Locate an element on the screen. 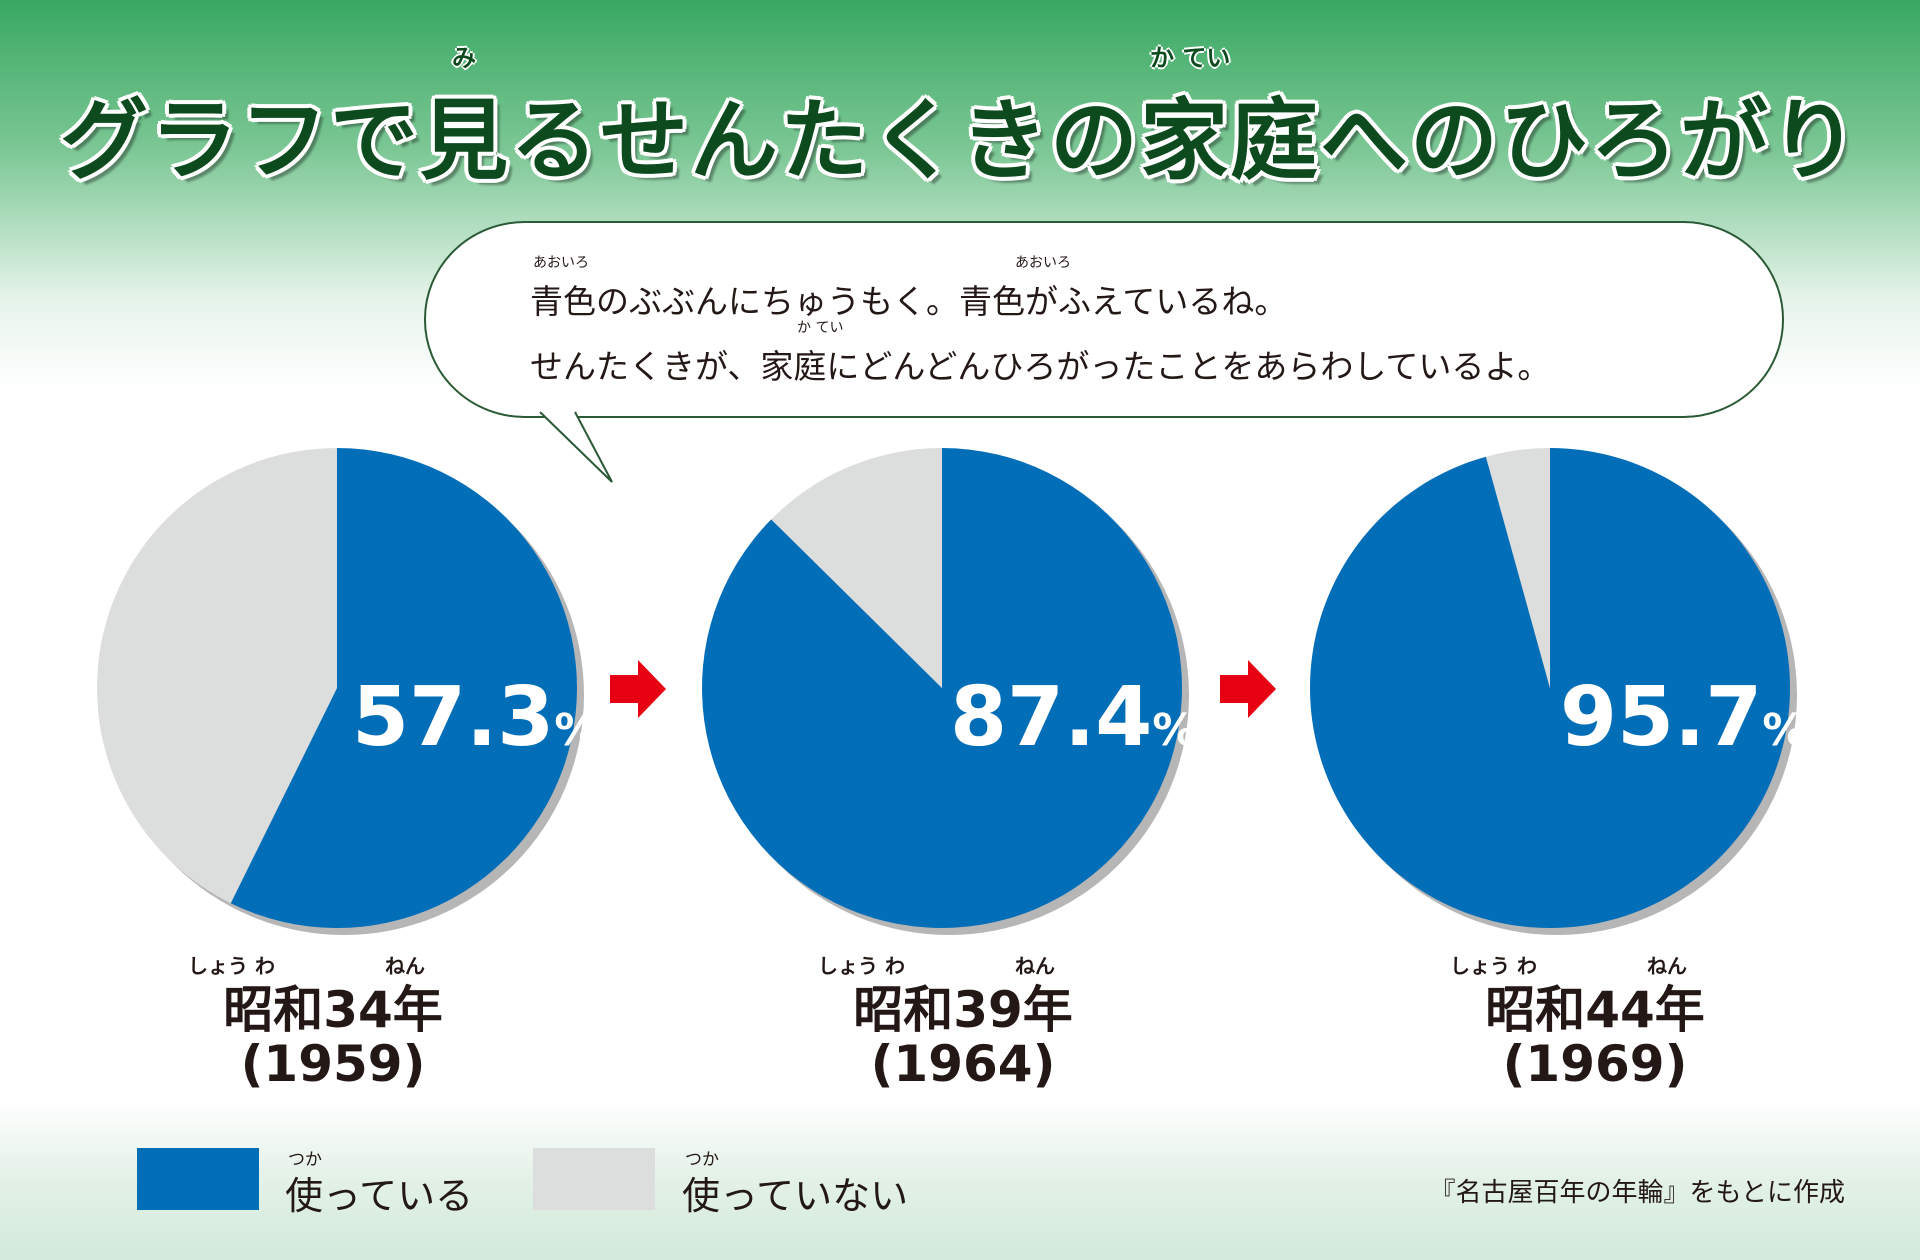  year-sub-1959: (1959) is located at coordinates (333, 1064).